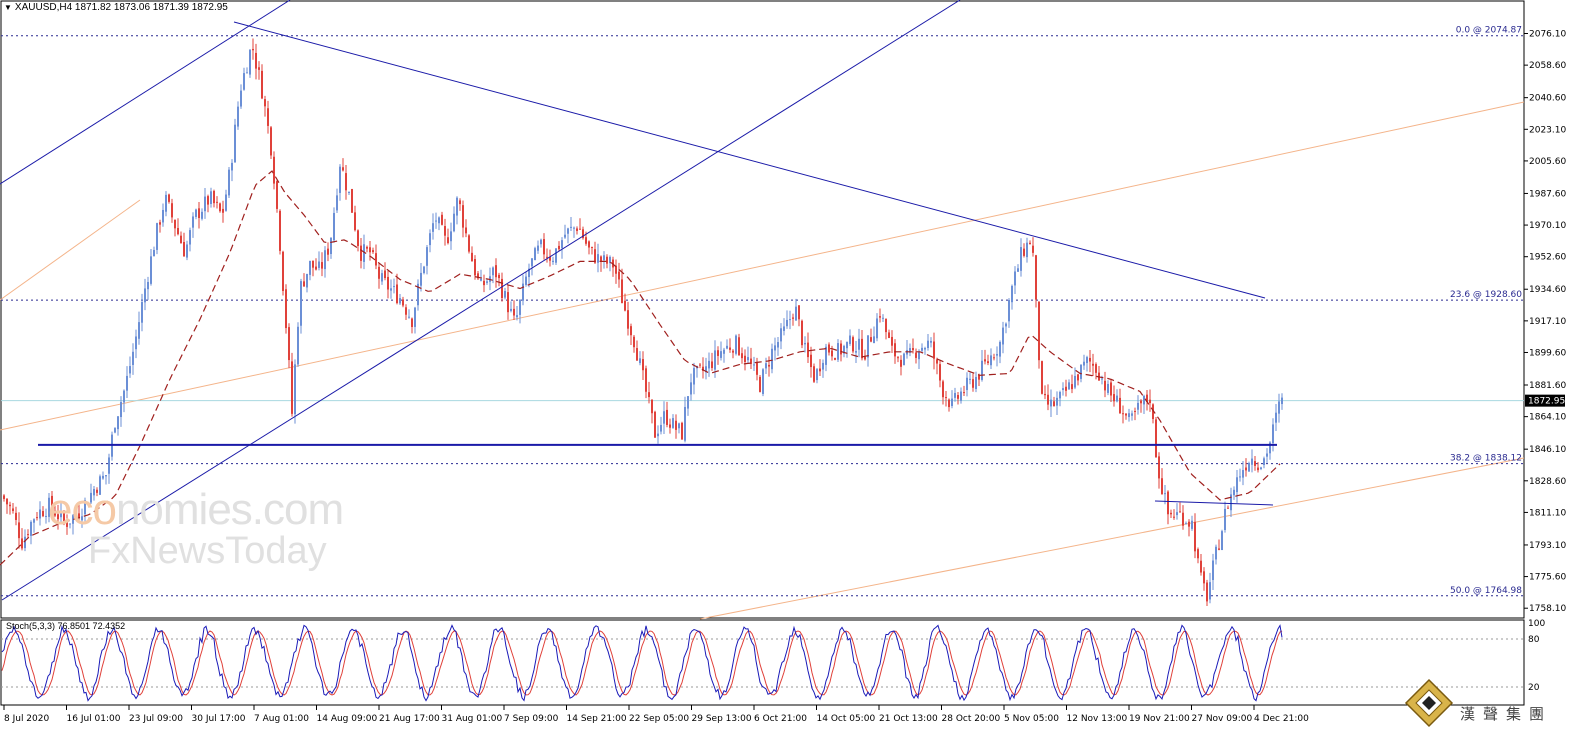 The height and width of the screenshot is (748, 1596). Describe the element at coordinates (642, 663) in the screenshot. I see `stoch-main-line` at that location.